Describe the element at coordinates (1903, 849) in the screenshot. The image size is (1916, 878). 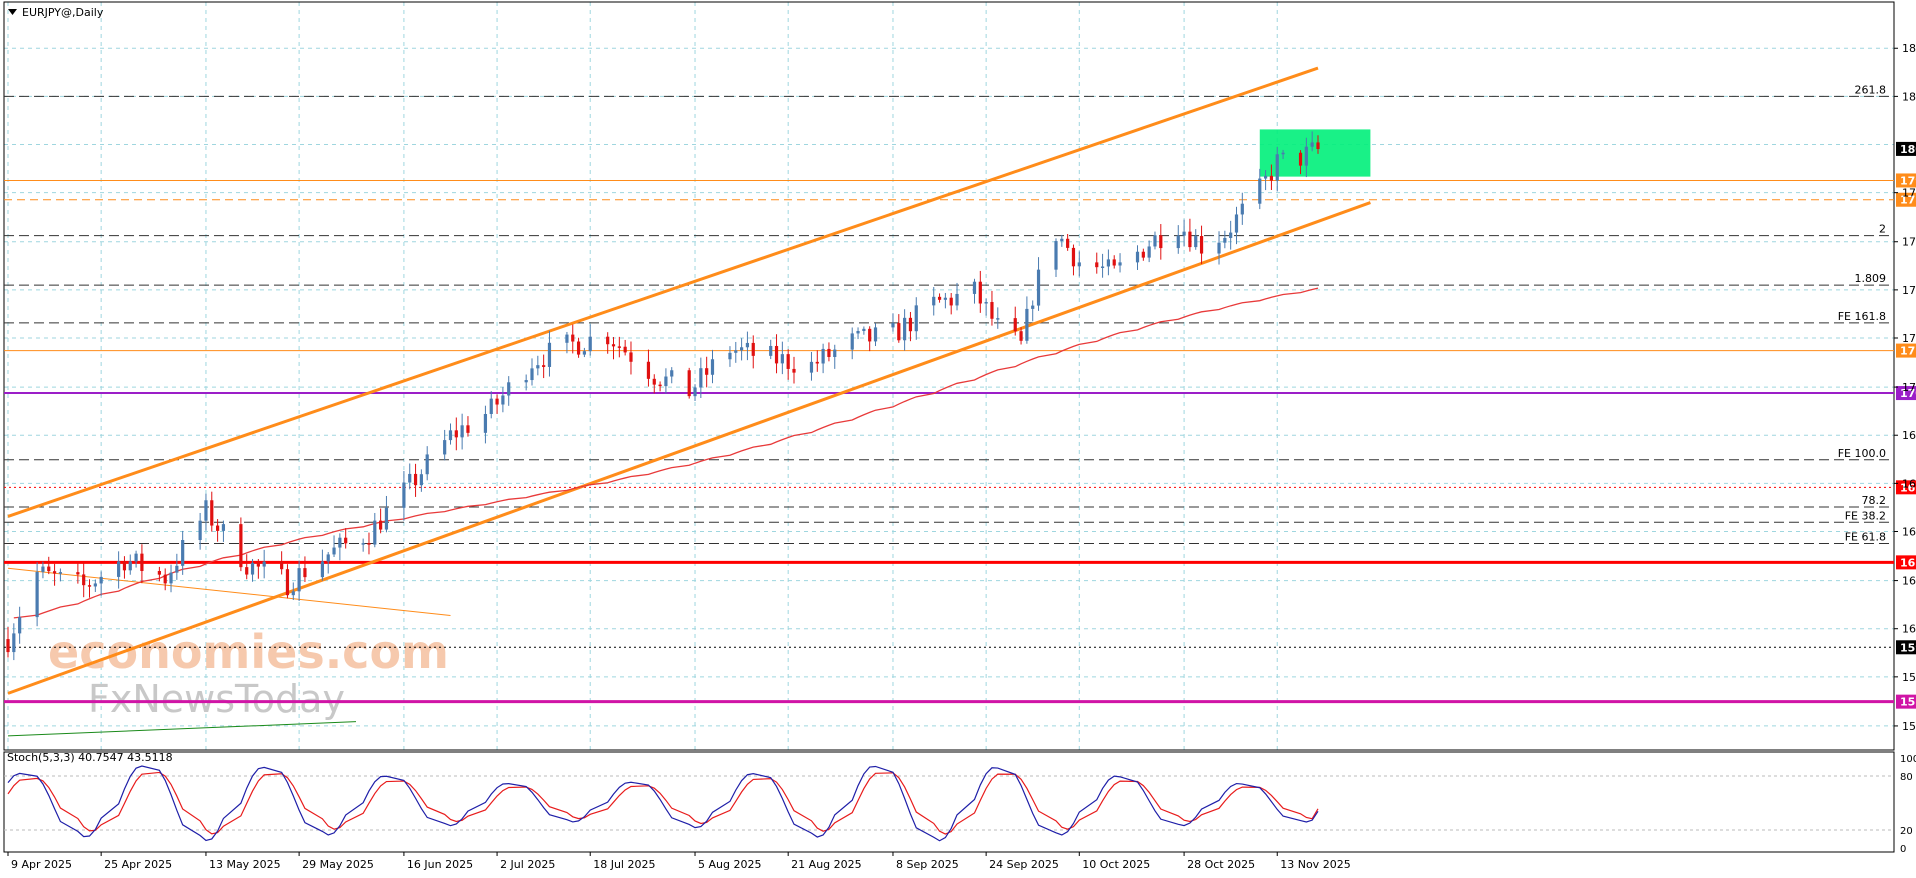
I see `stoch-axis-label: 0` at that location.